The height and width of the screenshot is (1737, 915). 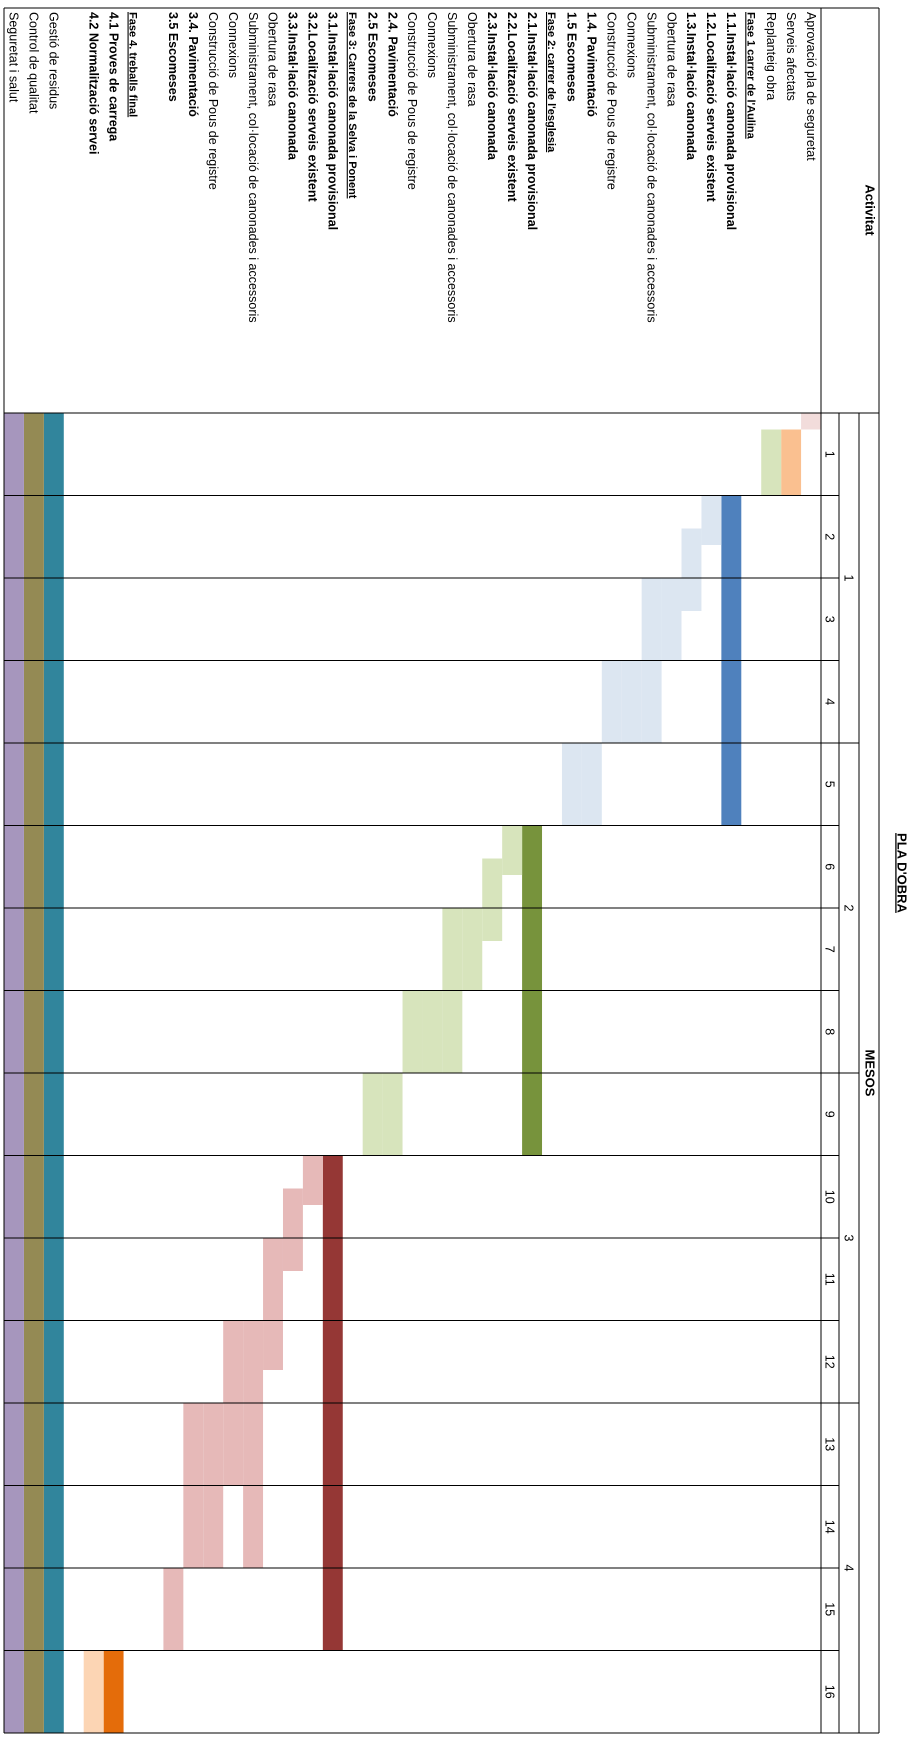 I want to click on month-label: 5, so click(x=830, y=784).